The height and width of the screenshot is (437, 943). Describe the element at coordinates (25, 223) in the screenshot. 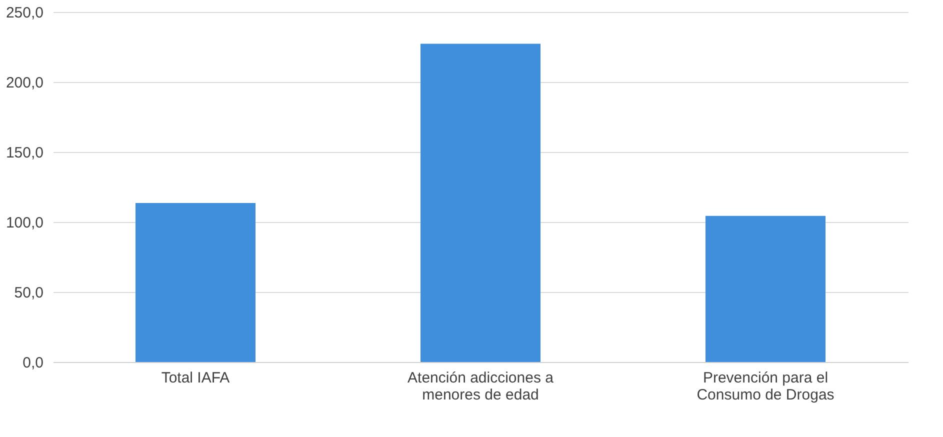

I see `y-tick-label: 100,0` at that location.